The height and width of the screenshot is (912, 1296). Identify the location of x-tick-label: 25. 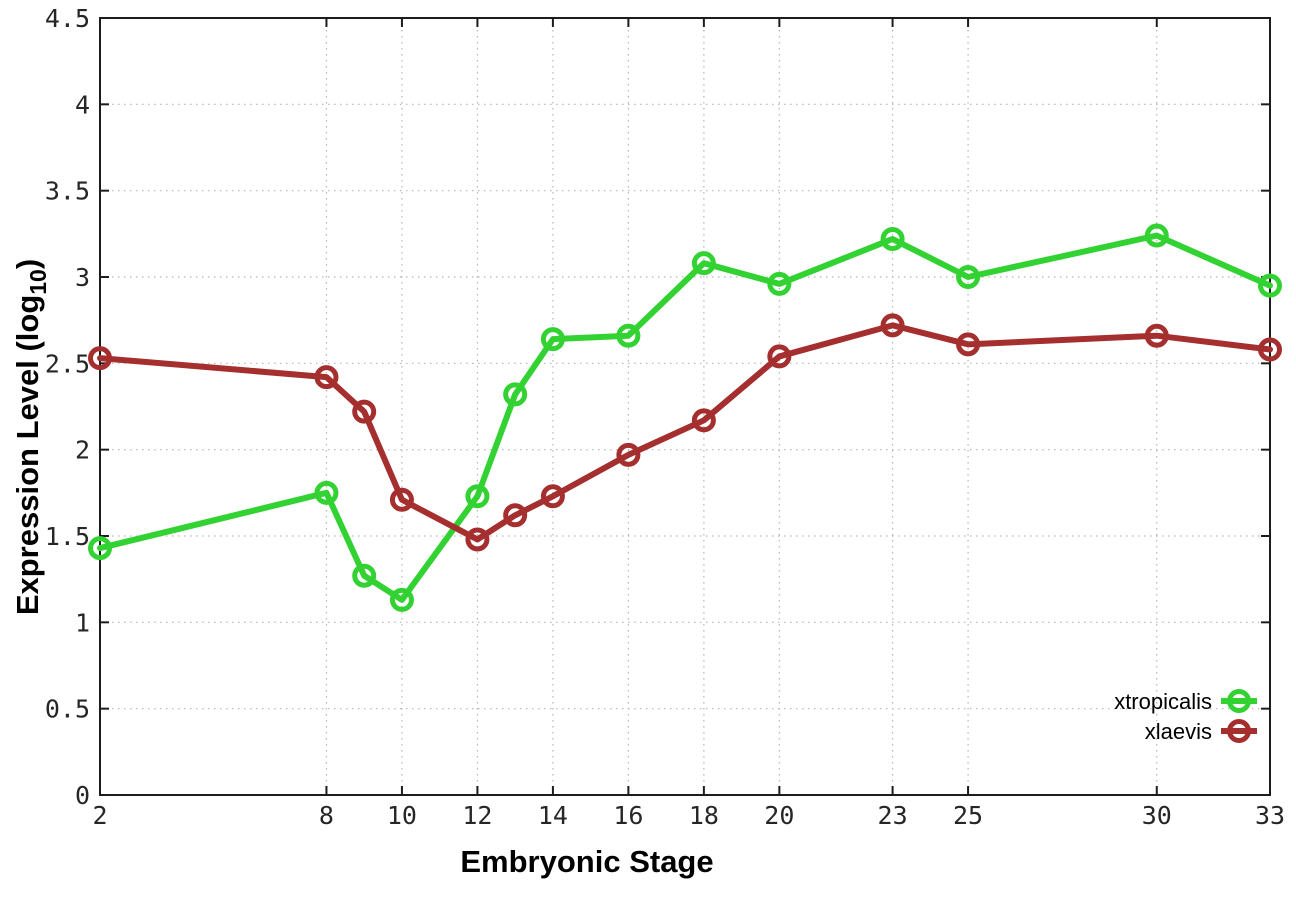
(968, 815).